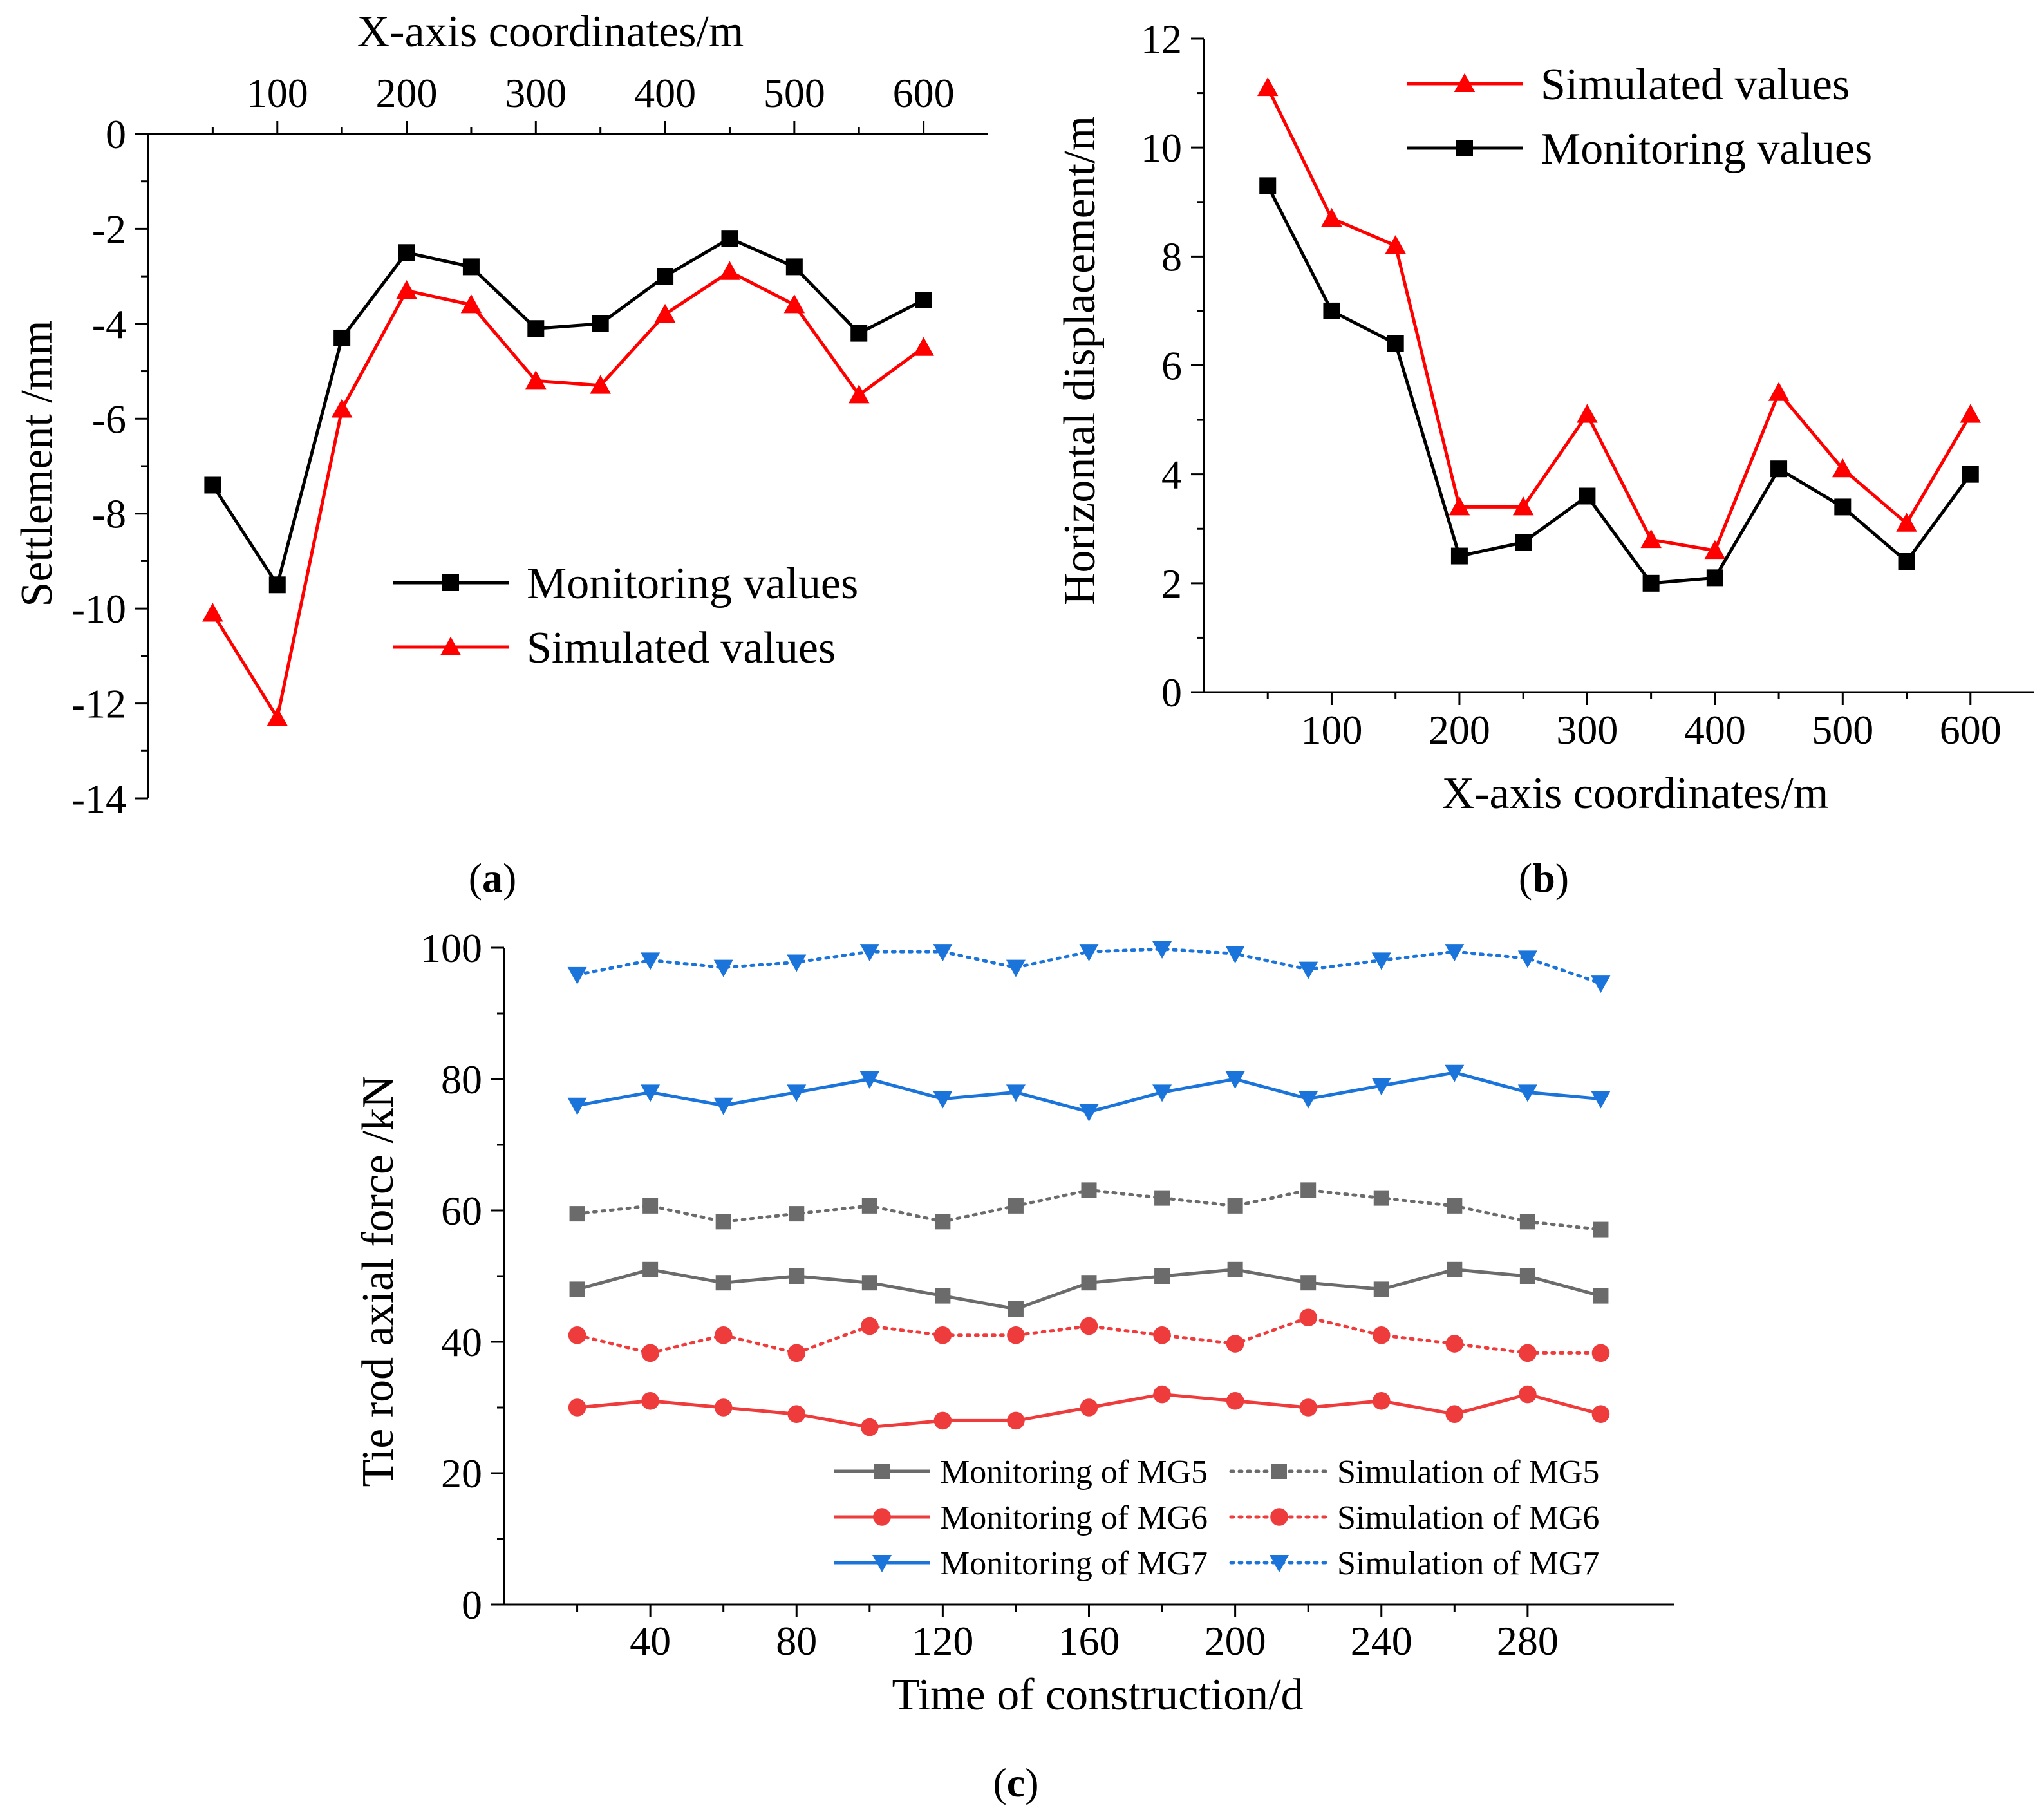  Describe the element at coordinates (1171, 475) in the screenshot. I see `y-tick-label: 4` at that location.